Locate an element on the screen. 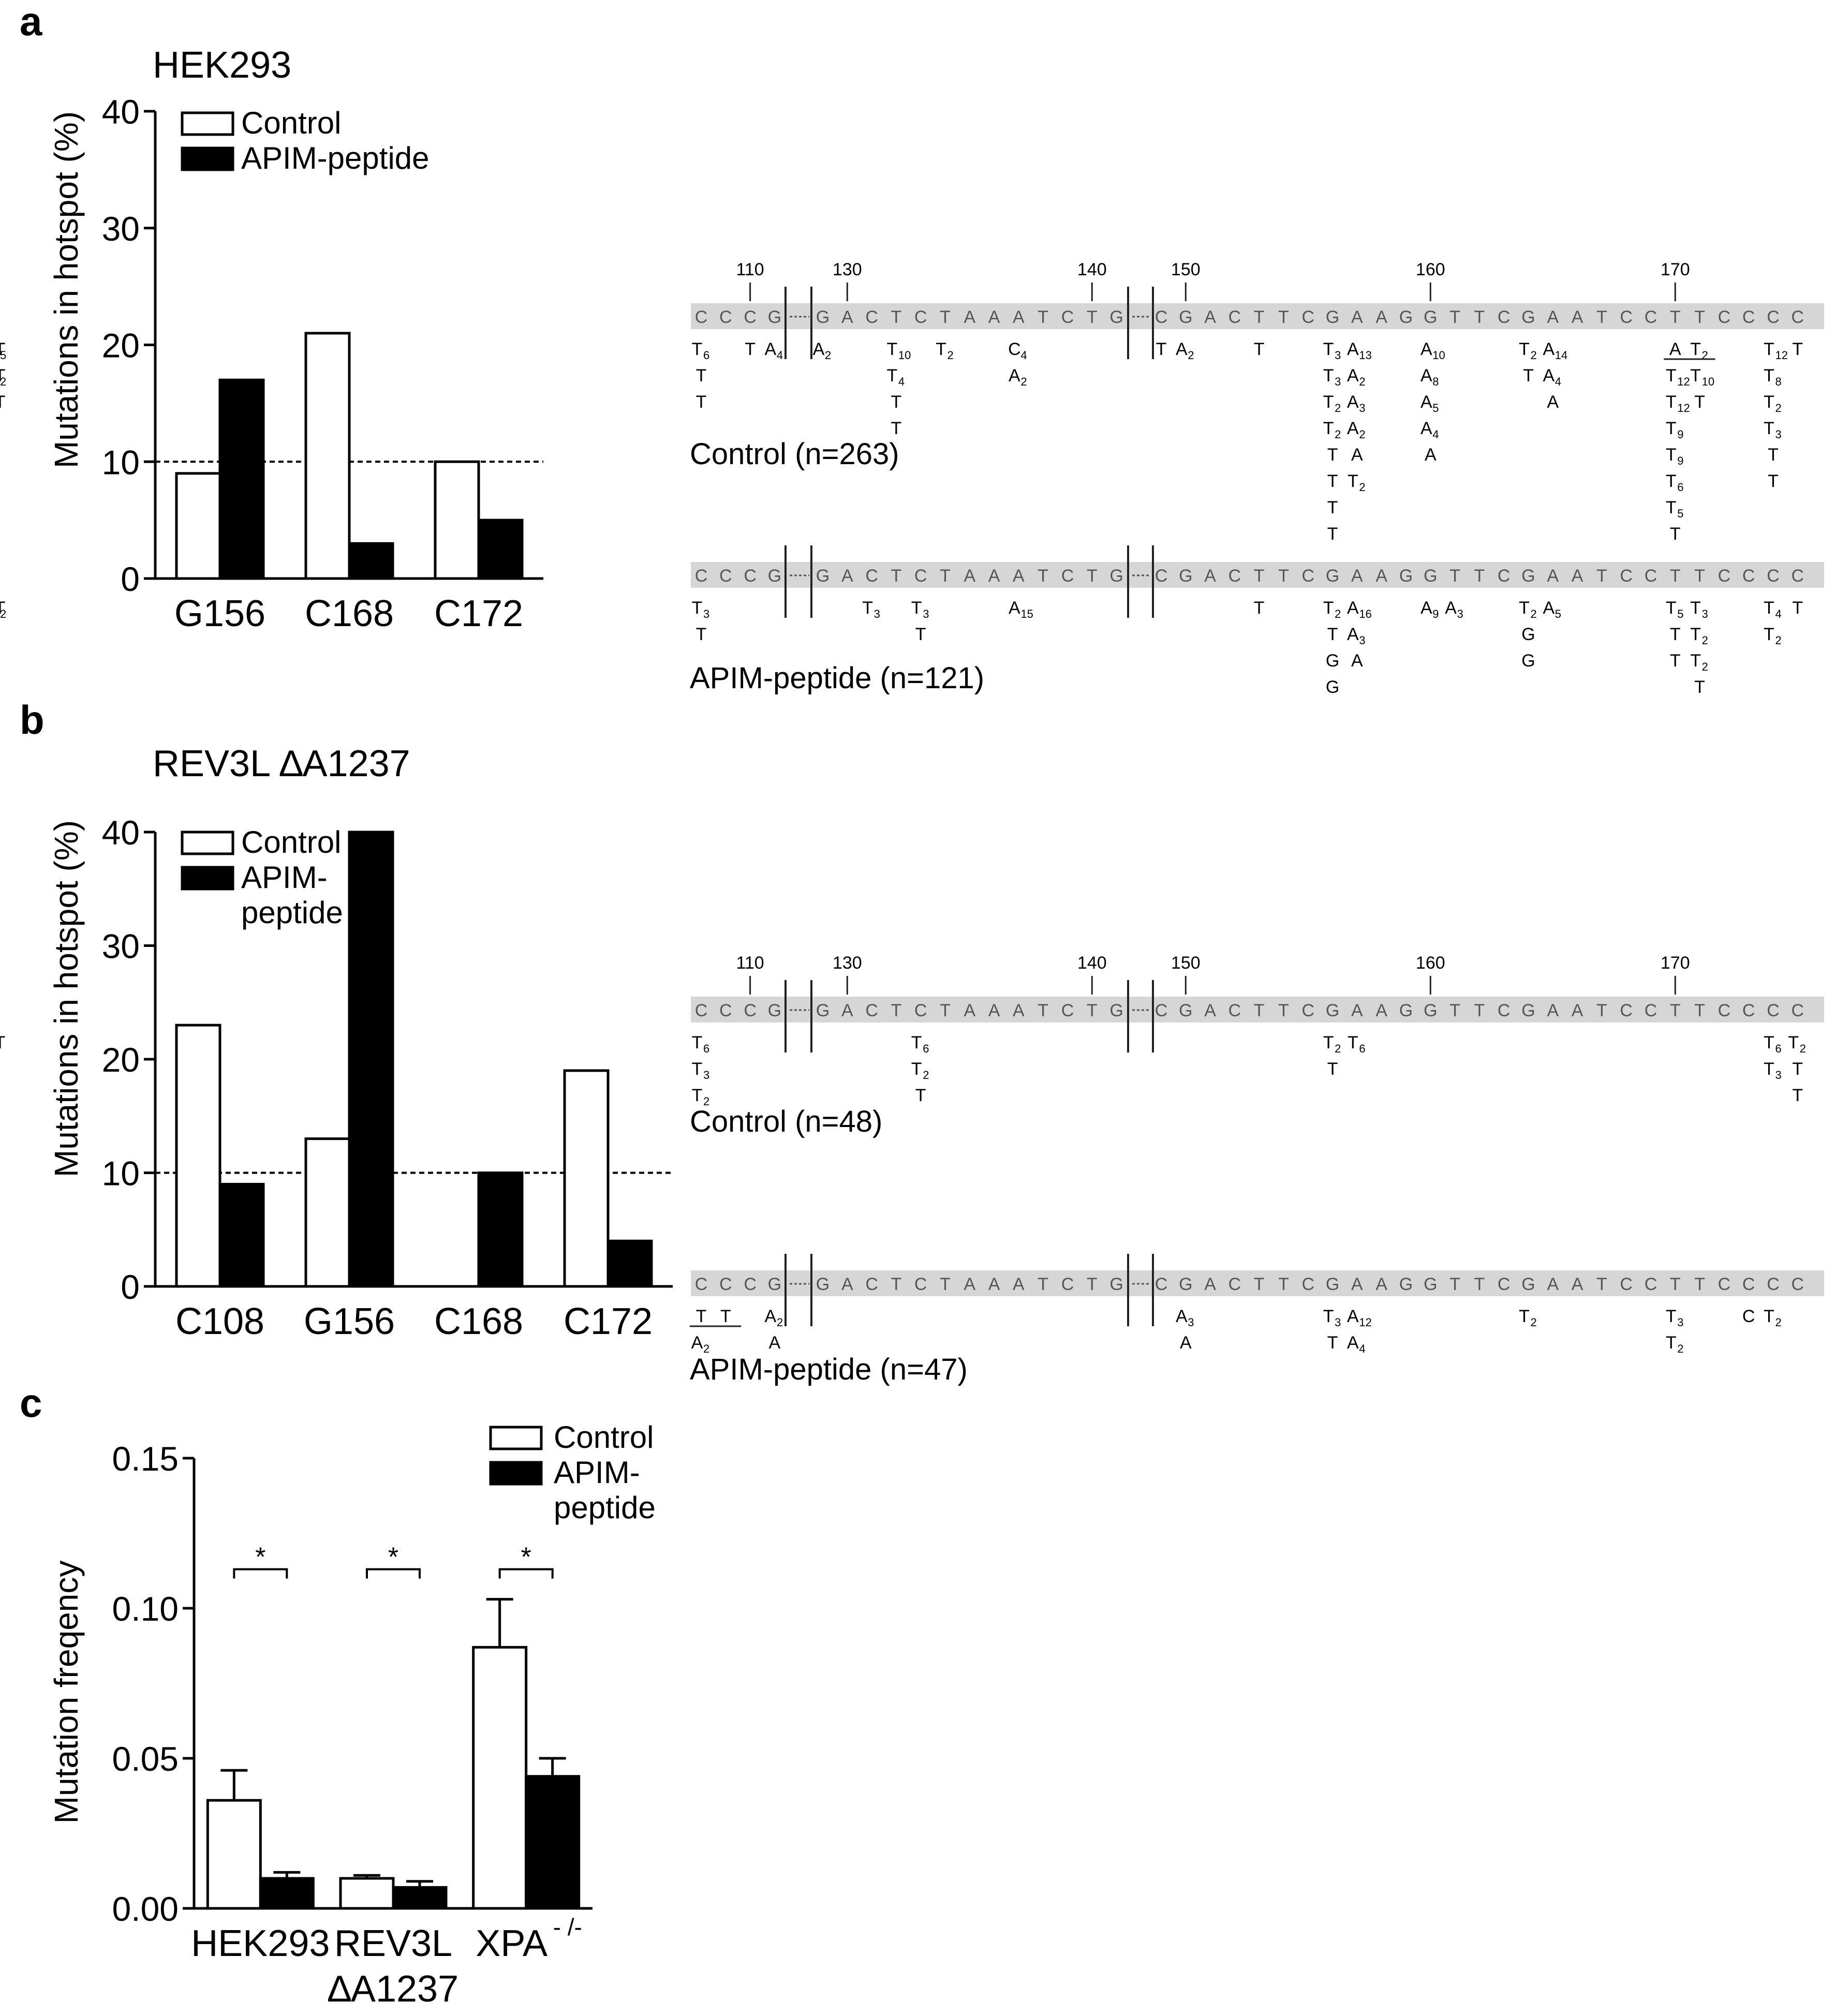  position-label: 110 is located at coordinates (750, 963).